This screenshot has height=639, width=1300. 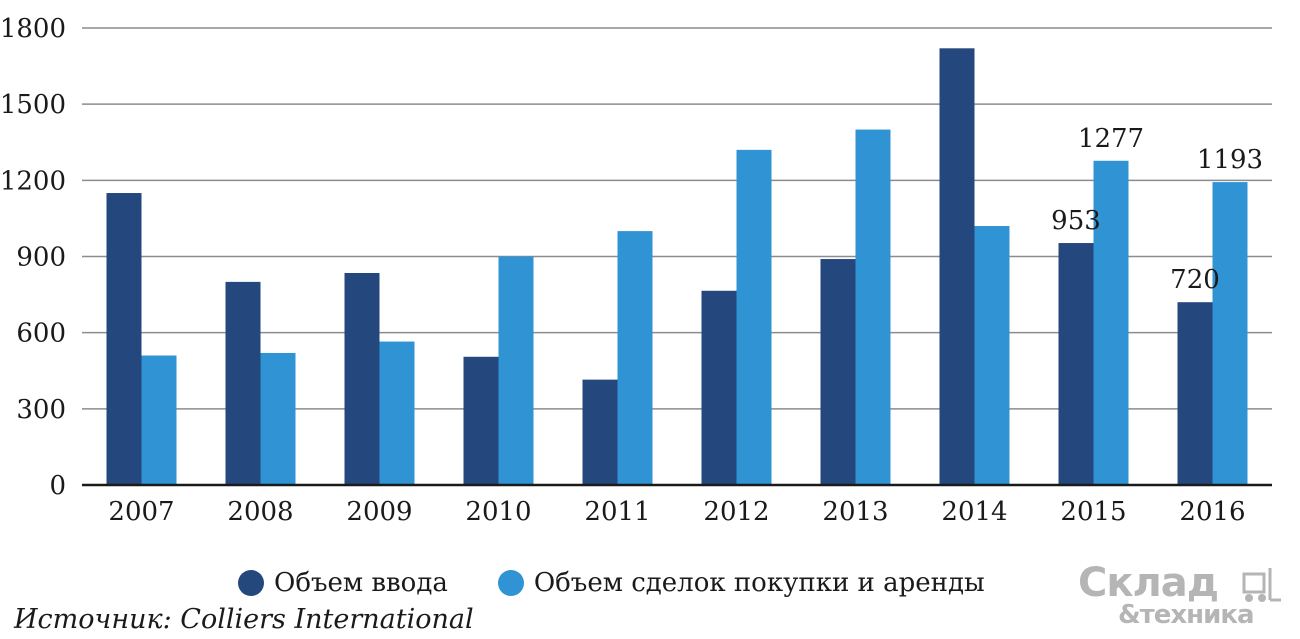 I want to click on y-tick-label: 1800, so click(x=33, y=29).